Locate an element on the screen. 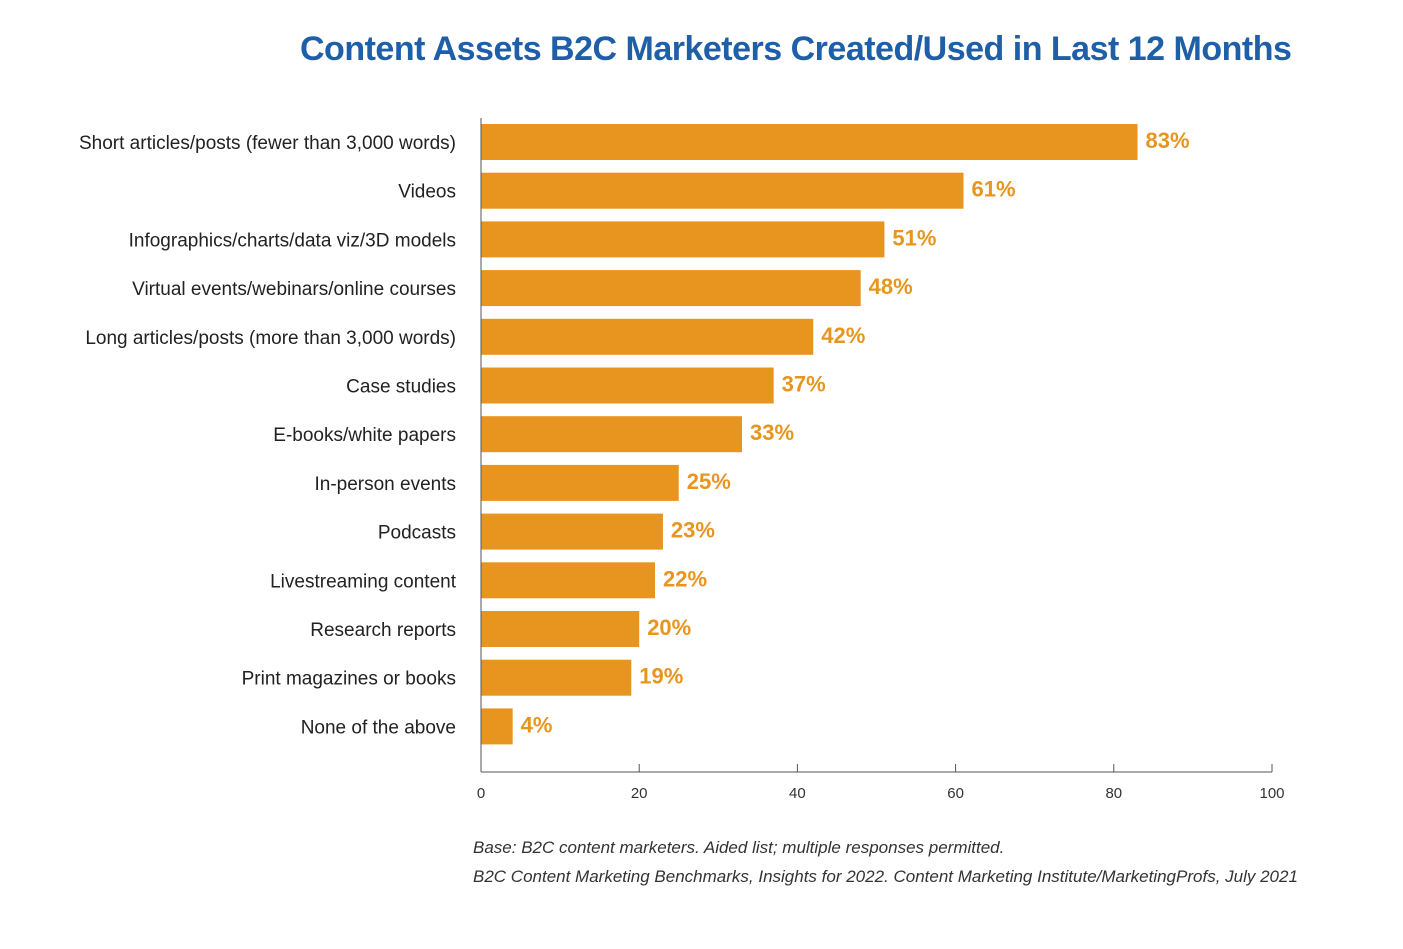 This screenshot has height=949, width=1403. category-label: Livestreaming content is located at coordinates (363, 581).